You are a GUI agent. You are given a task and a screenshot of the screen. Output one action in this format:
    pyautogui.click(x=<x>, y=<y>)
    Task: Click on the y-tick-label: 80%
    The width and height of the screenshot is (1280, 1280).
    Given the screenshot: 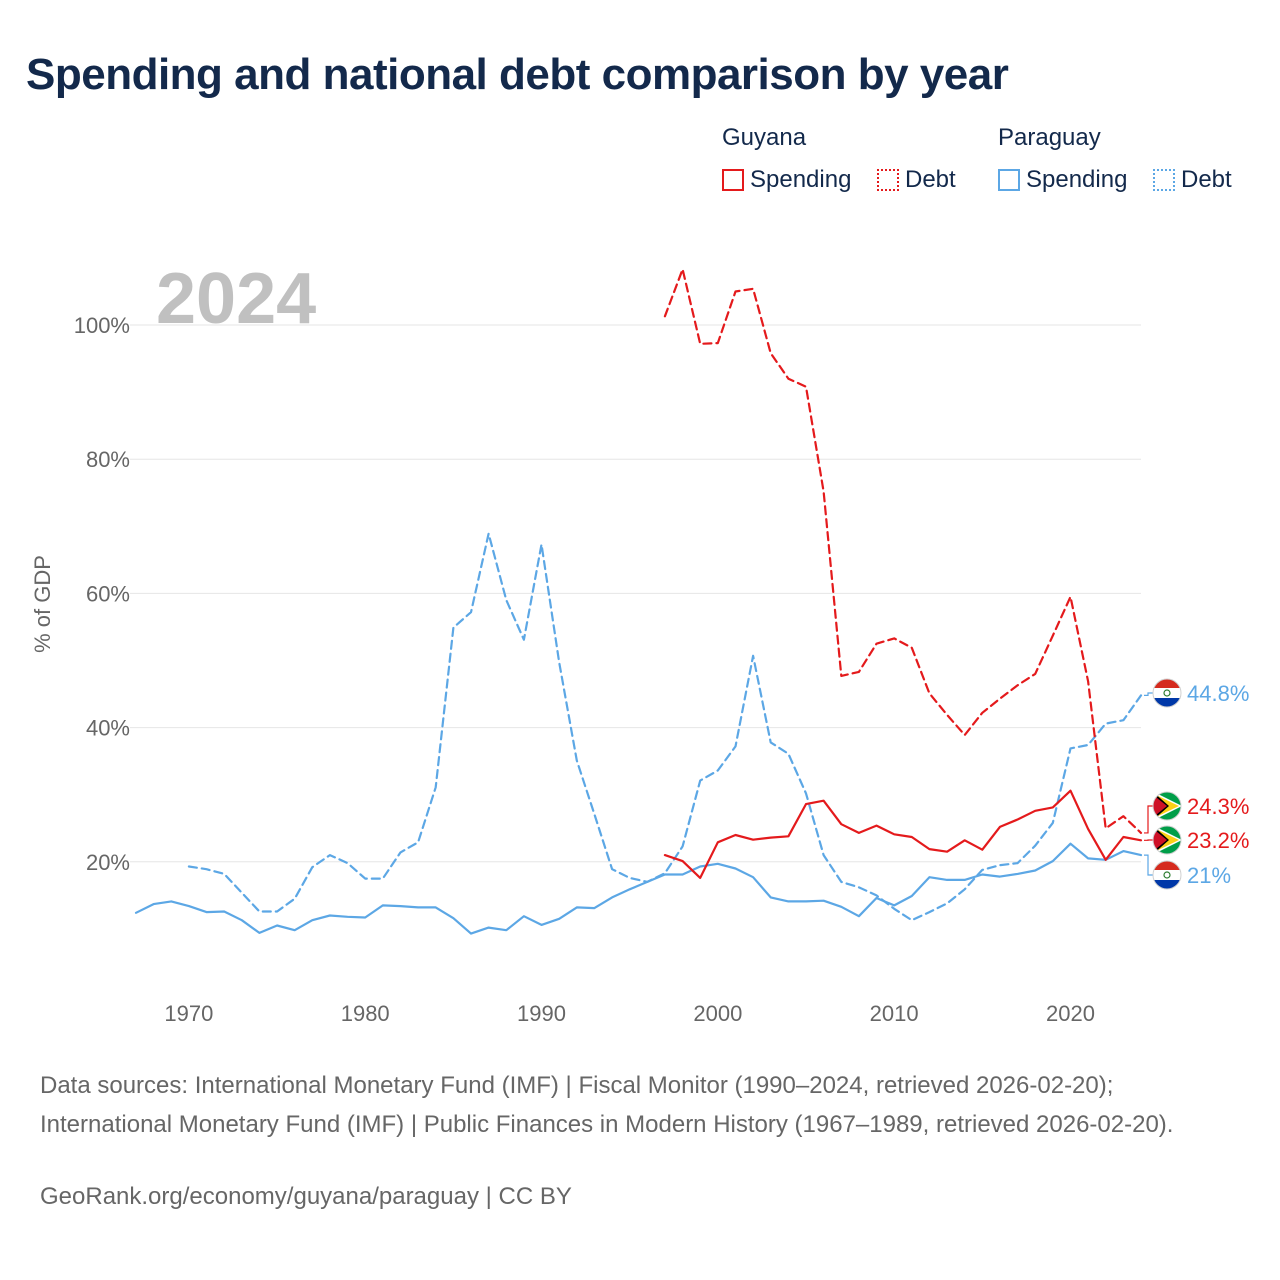 What is the action you would take?
    pyautogui.click(x=108, y=459)
    